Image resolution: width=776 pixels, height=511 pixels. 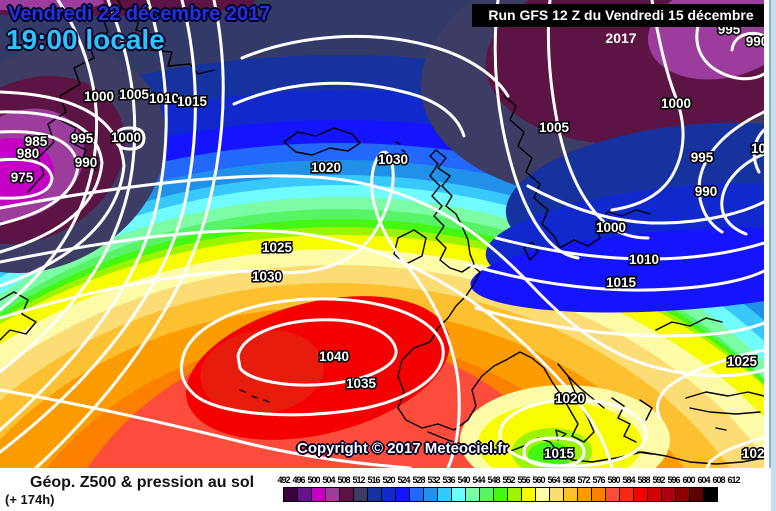 What do you see at coordinates (361, 383) in the screenshot?
I see `pressure-label: 1035` at bounding box center [361, 383].